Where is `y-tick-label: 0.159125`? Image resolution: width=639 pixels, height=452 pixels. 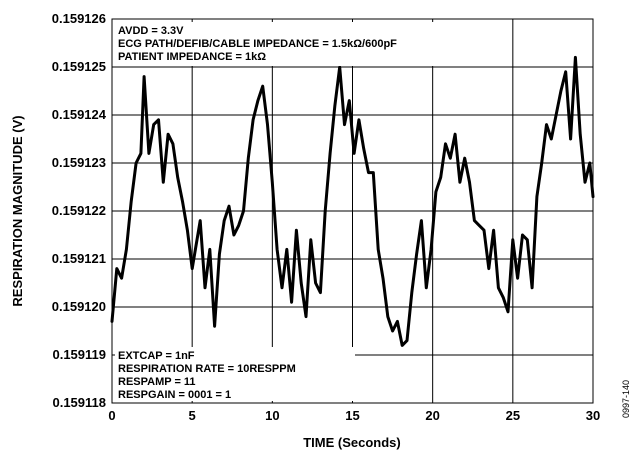
y-tick-label: 0.159125 is located at coordinates (79, 66).